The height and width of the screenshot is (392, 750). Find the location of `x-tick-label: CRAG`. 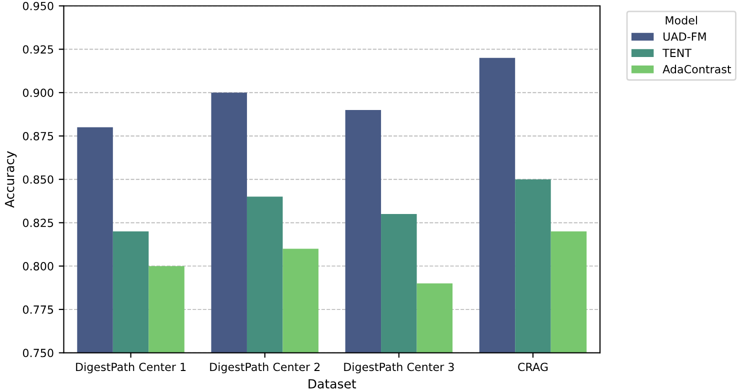

x-tick-label: CRAG is located at coordinates (533, 367).